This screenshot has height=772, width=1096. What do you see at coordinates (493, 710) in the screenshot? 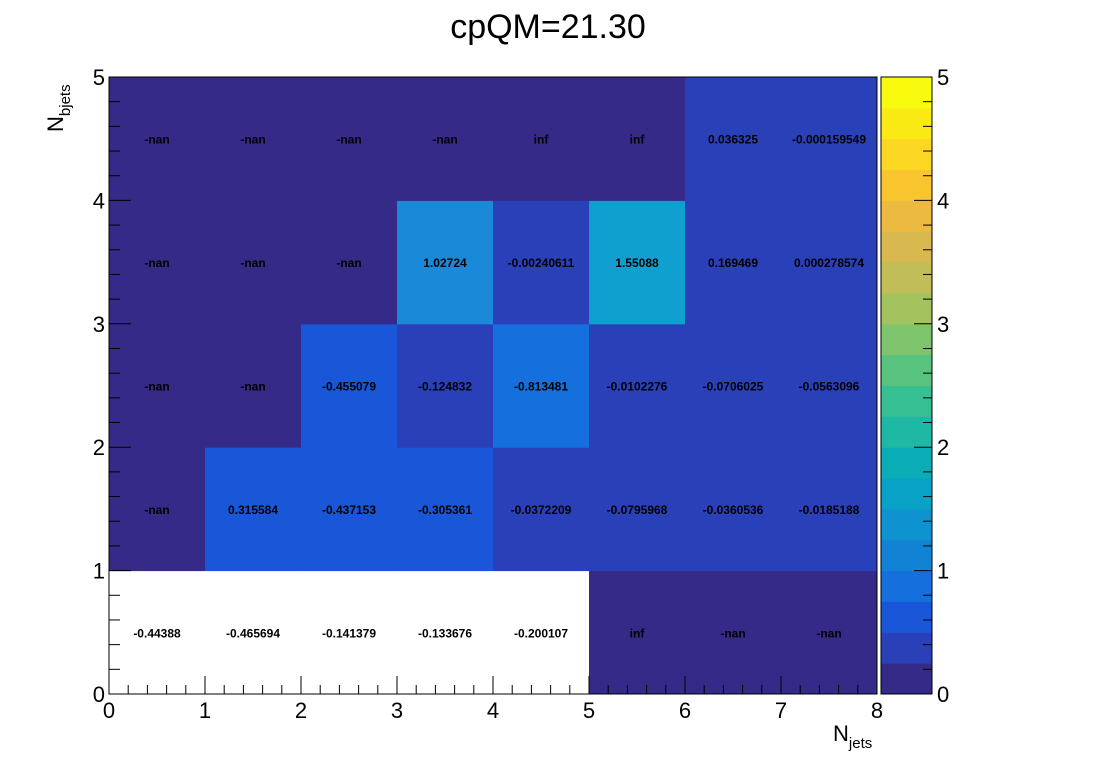
I see `x-tick-label: 4` at bounding box center [493, 710].